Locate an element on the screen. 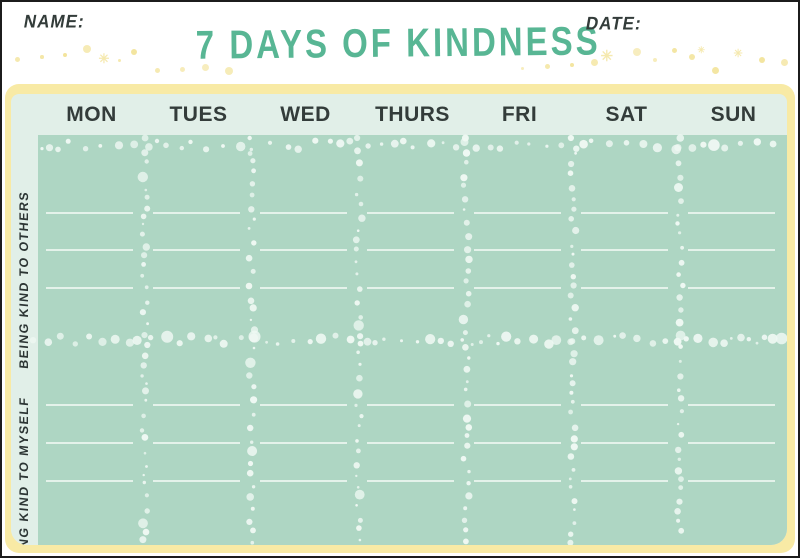 The image size is (800, 558). worksheet-header: NAME: 7 DAYS OF KINDNESS DATE: ✳ ✳ ✳ ✳ is located at coordinates (400, 43).